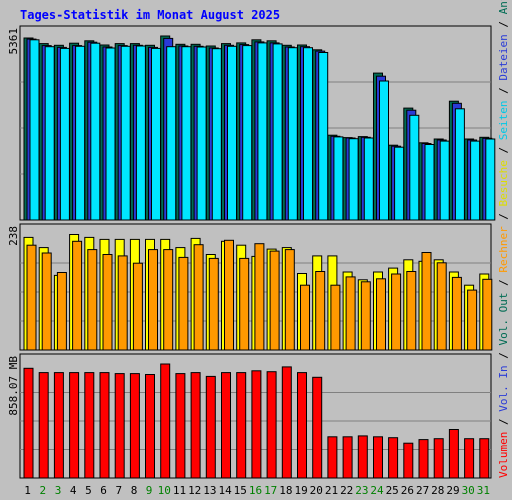  What do you see at coordinates (468, 490) in the screenshot?
I see `x-tick-label-day-30: 30` at bounding box center [468, 490].